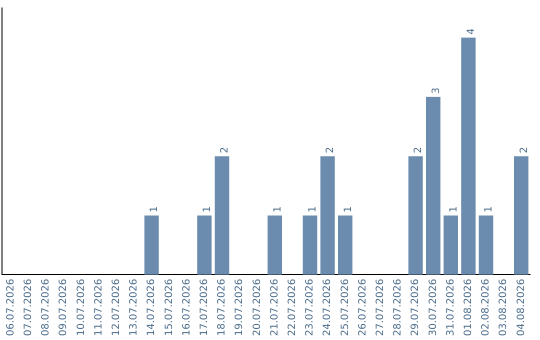 The height and width of the screenshot is (340, 540). I want to click on x-tick-label: 20.07.2026, so click(257, 307).